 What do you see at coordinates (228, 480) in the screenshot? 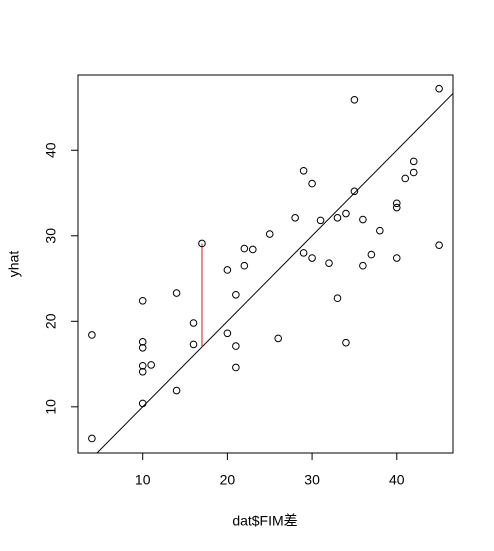
I see `x-tick-label: 20` at bounding box center [228, 480].